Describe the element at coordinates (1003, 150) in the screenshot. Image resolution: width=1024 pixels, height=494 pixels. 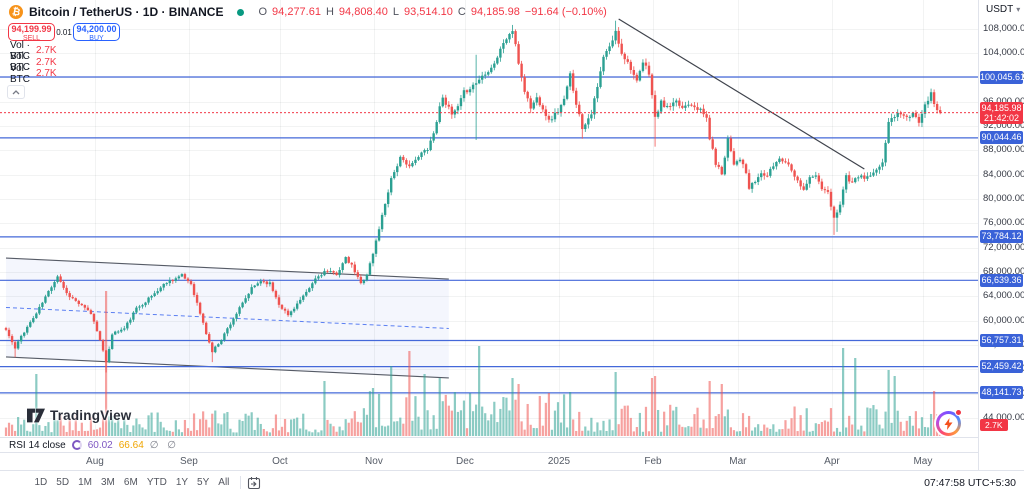
I see `price-tick: 88,000.00` at that location.